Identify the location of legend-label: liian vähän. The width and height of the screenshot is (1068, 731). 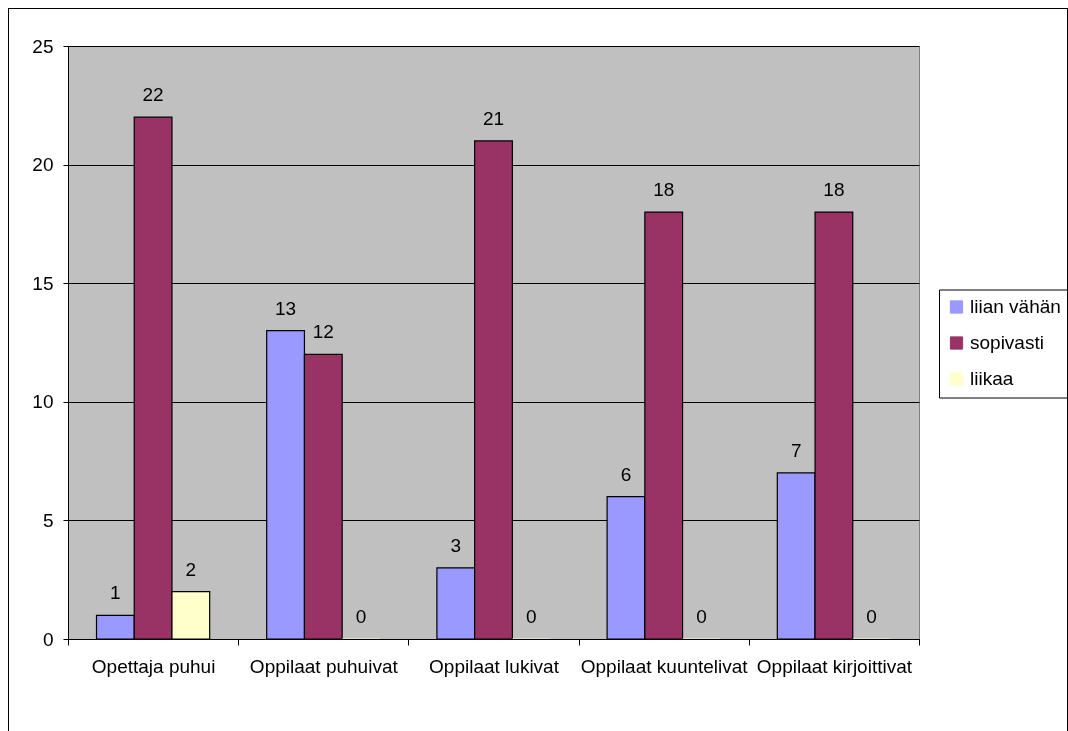
(1015, 306).